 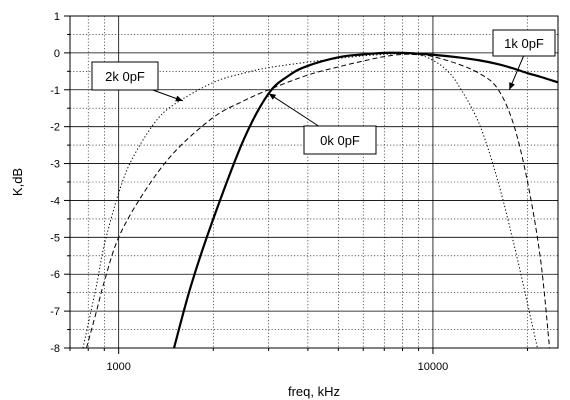 What do you see at coordinates (55, 201) in the screenshot?
I see `y-tick-label: -4` at bounding box center [55, 201].